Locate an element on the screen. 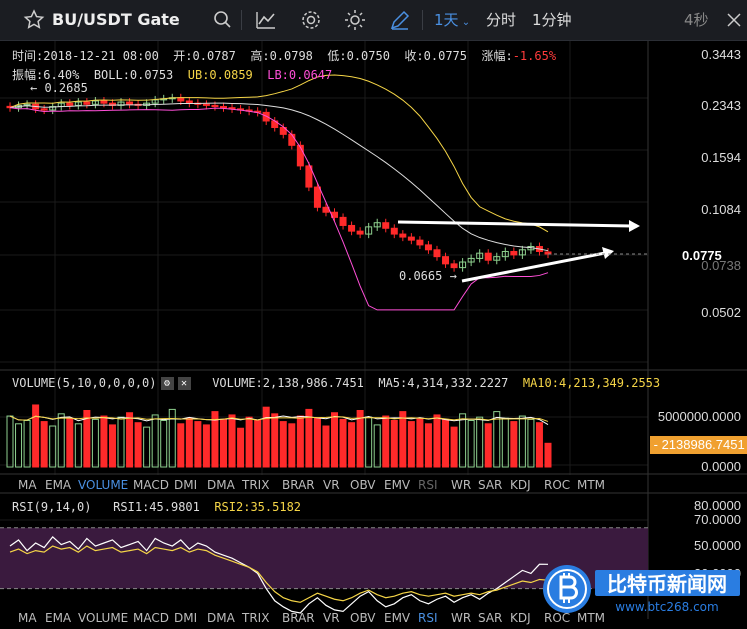  interval-1d: 1天 ⌄ is located at coordinates (452, 20).